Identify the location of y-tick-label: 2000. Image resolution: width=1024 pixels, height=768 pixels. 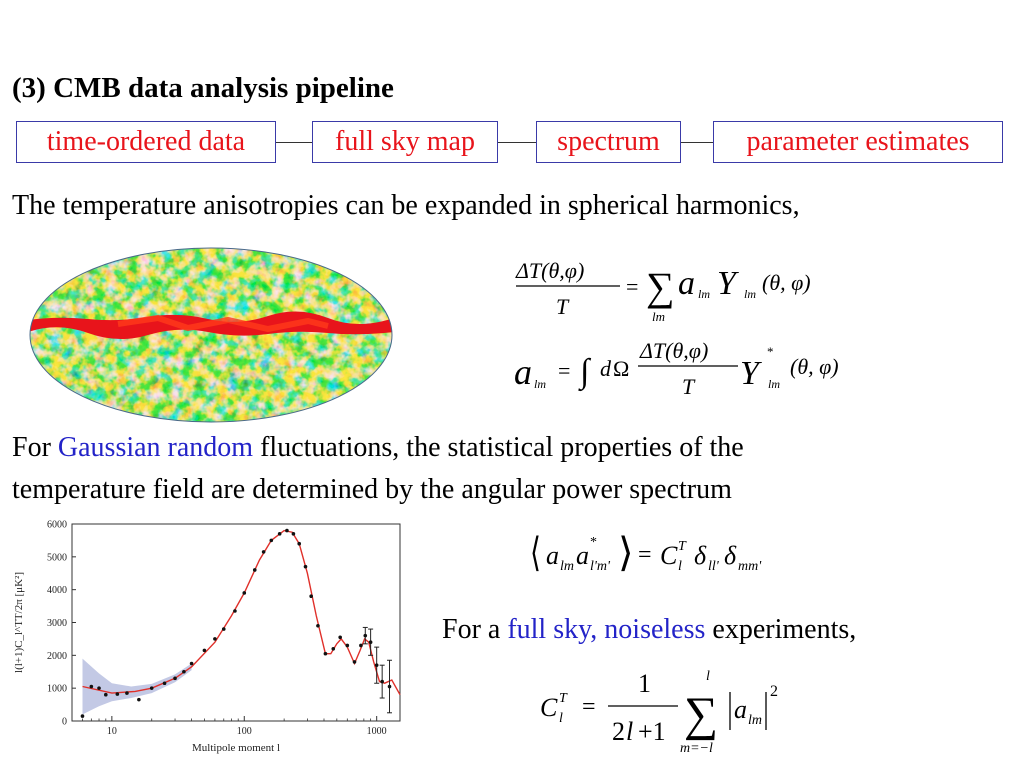
(57, 656).